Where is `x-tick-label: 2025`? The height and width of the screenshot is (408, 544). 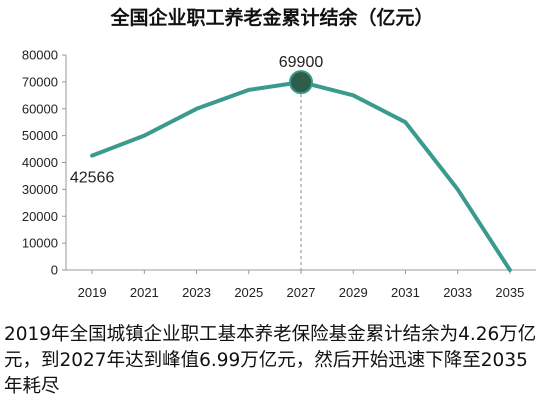
x-tick-label: 2025 is located at coordinates (248, 292).